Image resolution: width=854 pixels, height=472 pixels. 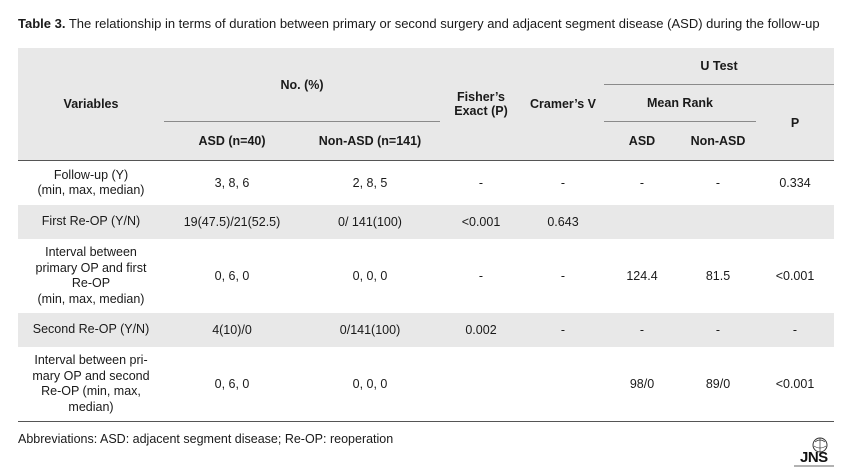 I want to click on cell-fisher, so click(x=481, y=384).